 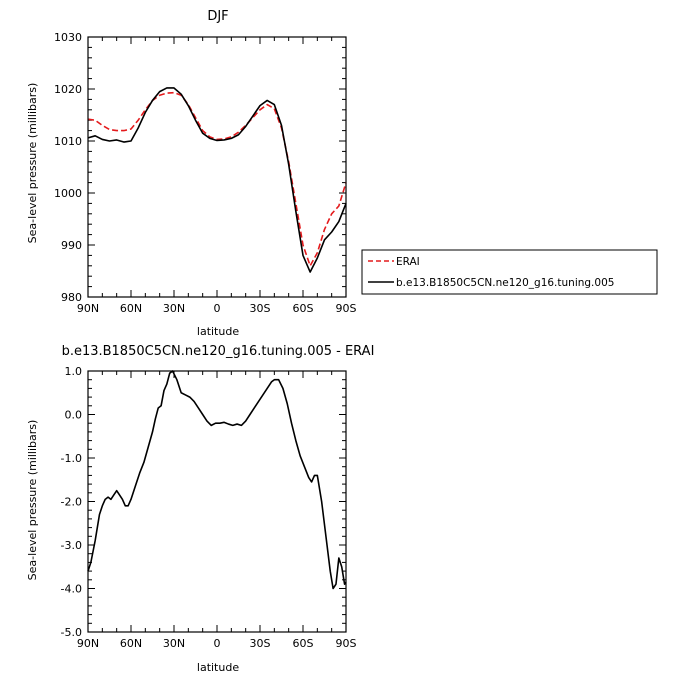 I want to click on top-x-axis-label: latitude, so click(x=218, y=331).